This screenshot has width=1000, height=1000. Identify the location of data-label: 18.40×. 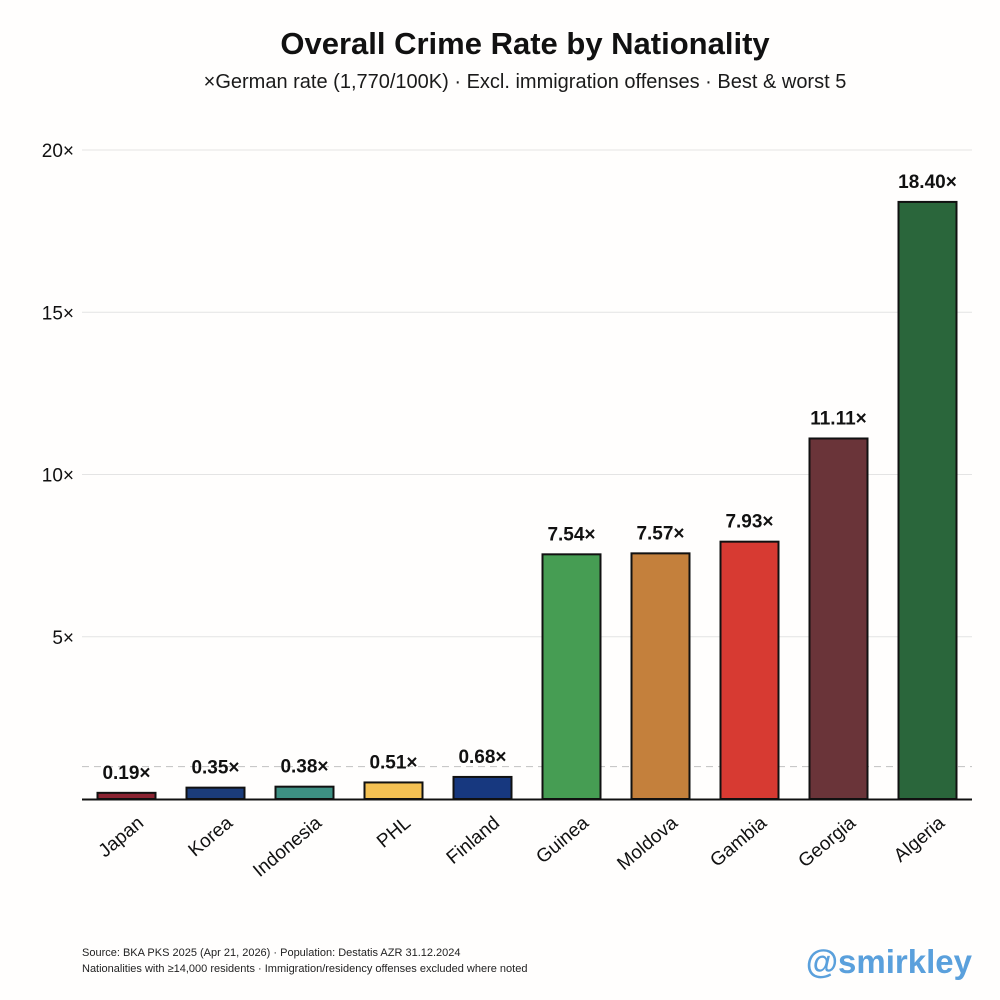
(927, 182).